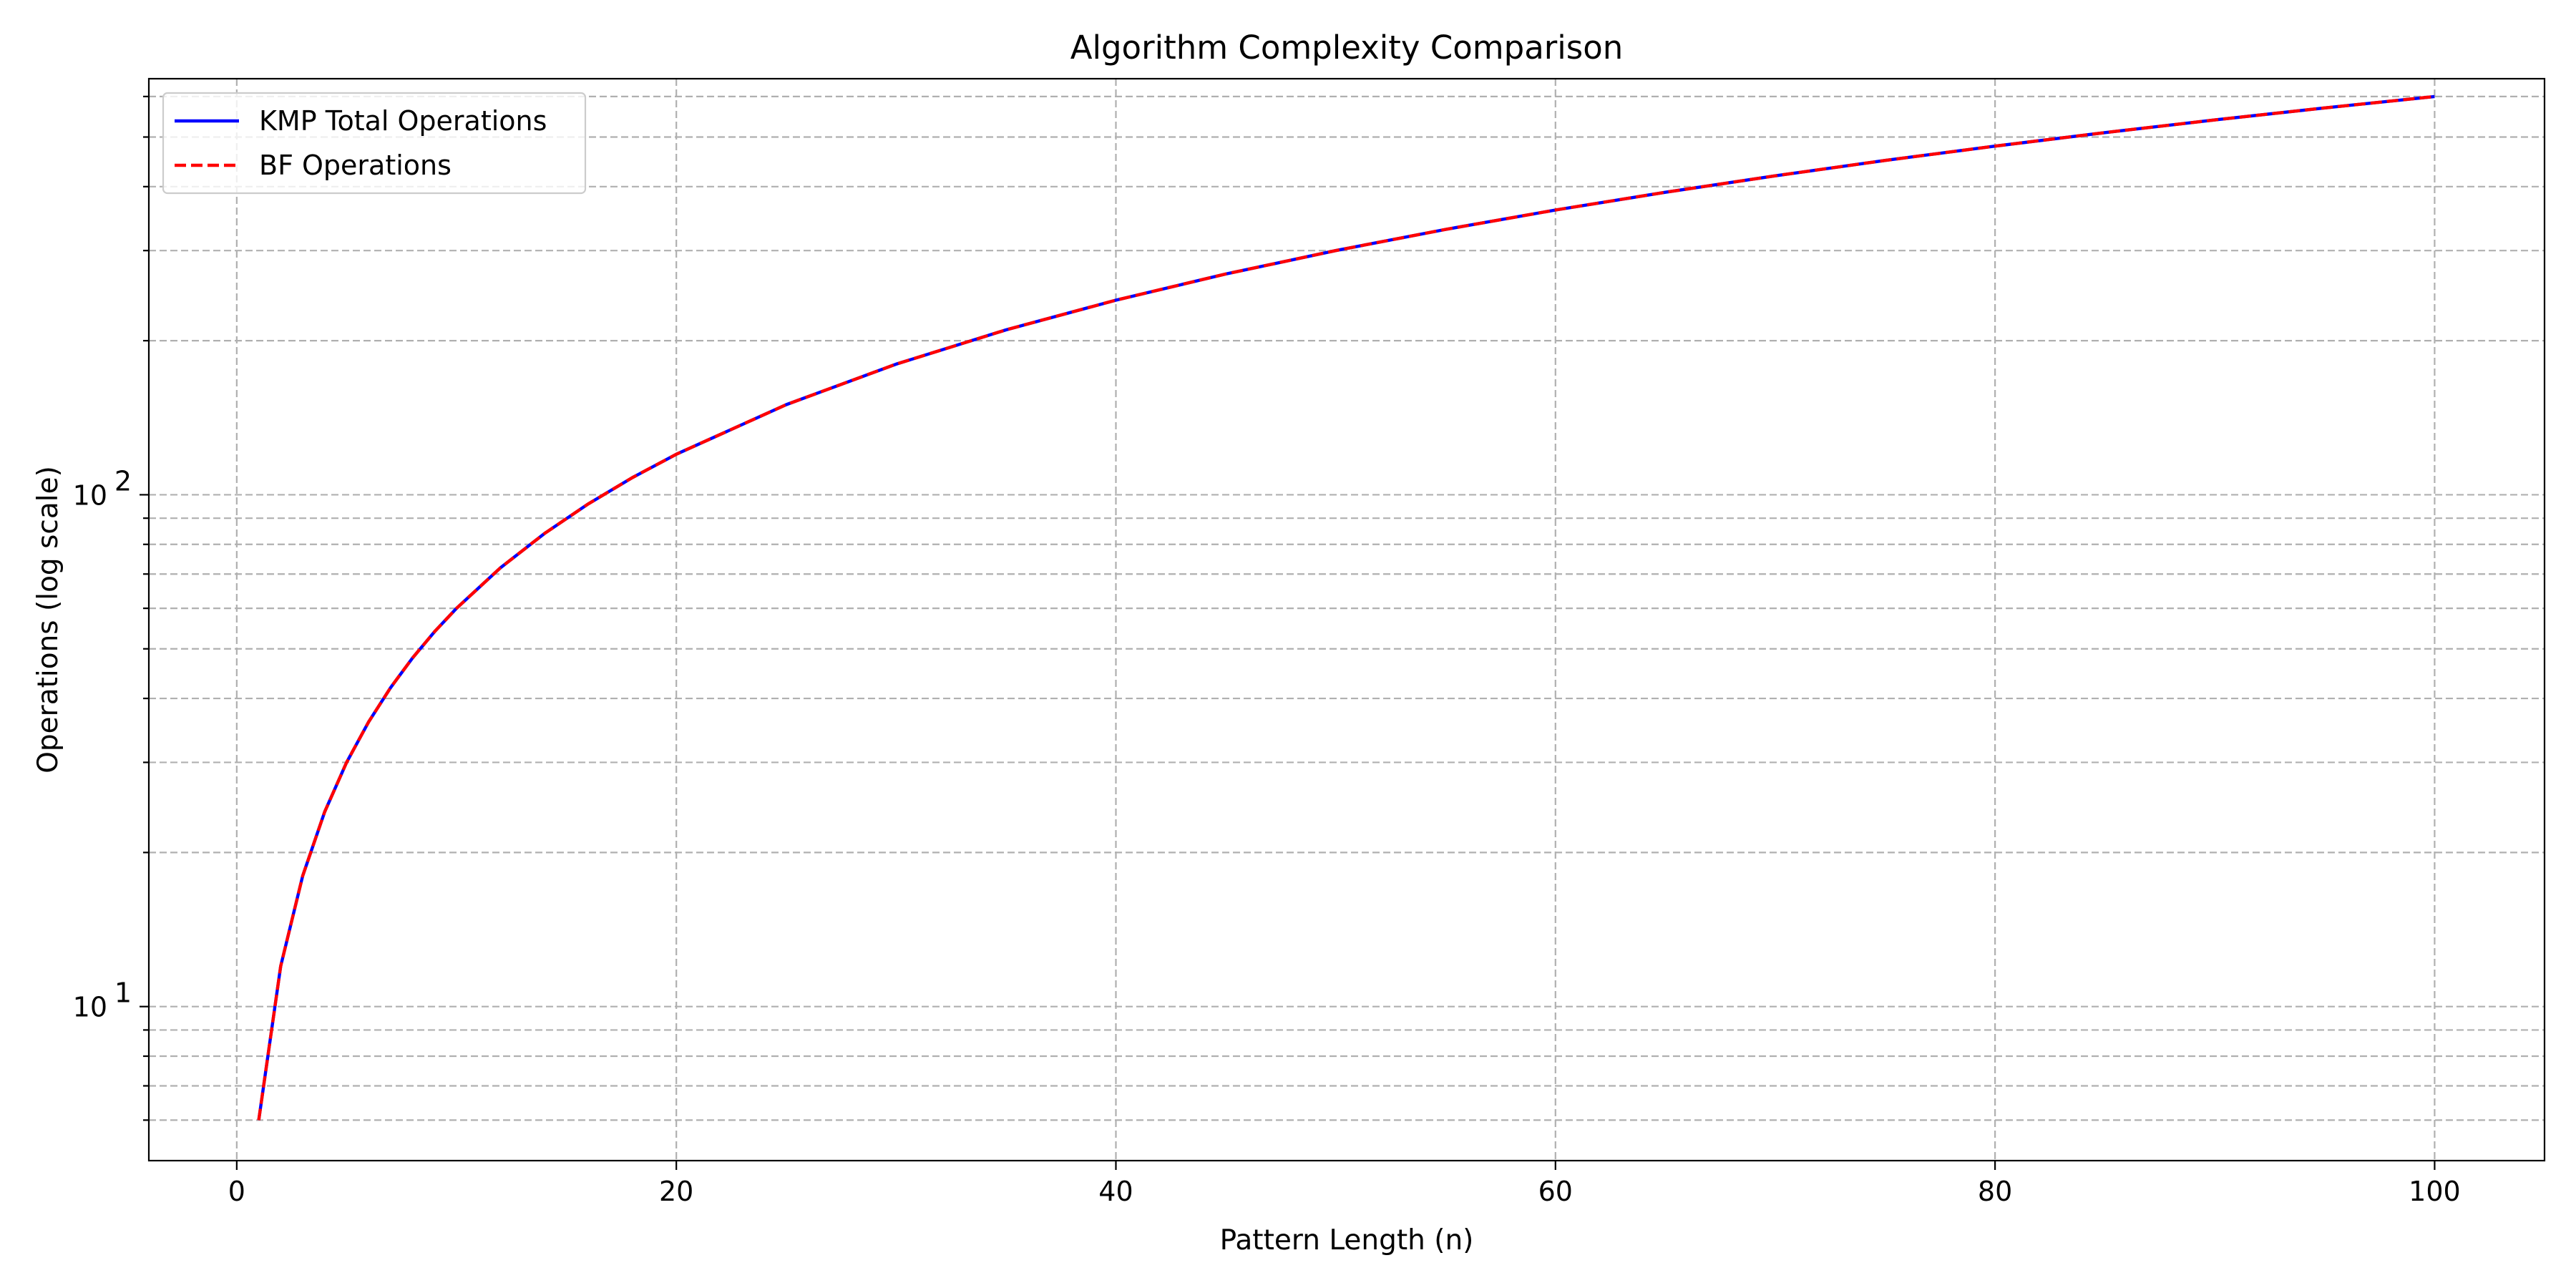 This screenshot has width=2576, height=1288. Describe the element at coordinates (48, 620) in the screenshot. I see `y-axis-label: Operations (log scale)` at that location.